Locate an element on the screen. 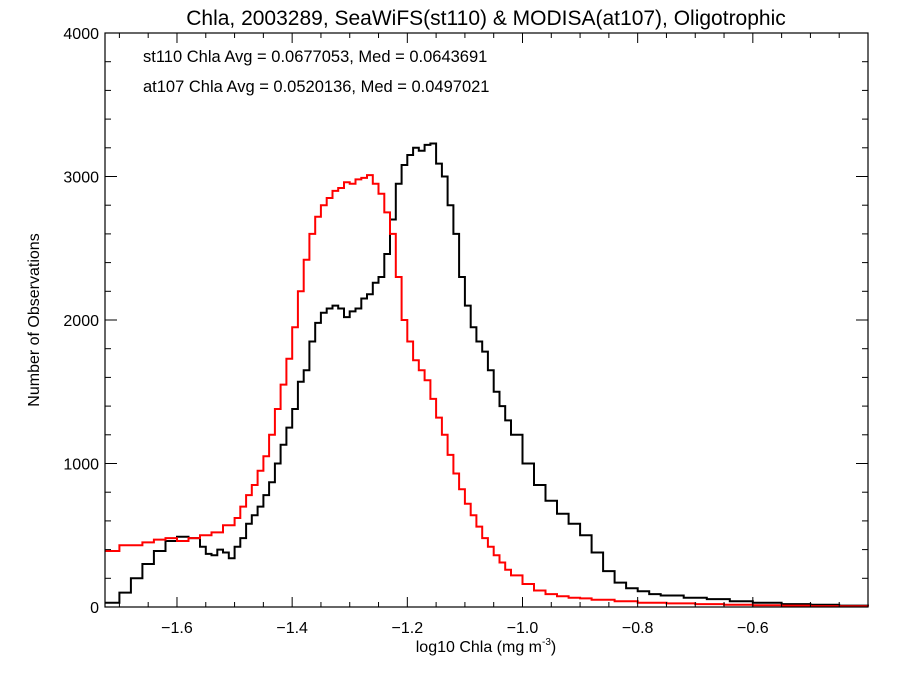 The height and width of the screenshot is (675, 900). x-tick-label: −1.4 is located at coordinates (292, 628).